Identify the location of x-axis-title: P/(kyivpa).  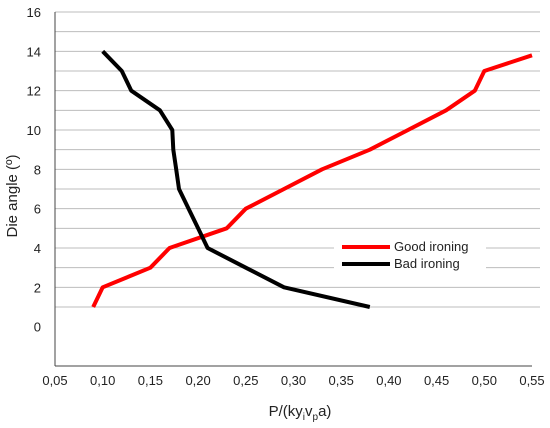
(300, 413).